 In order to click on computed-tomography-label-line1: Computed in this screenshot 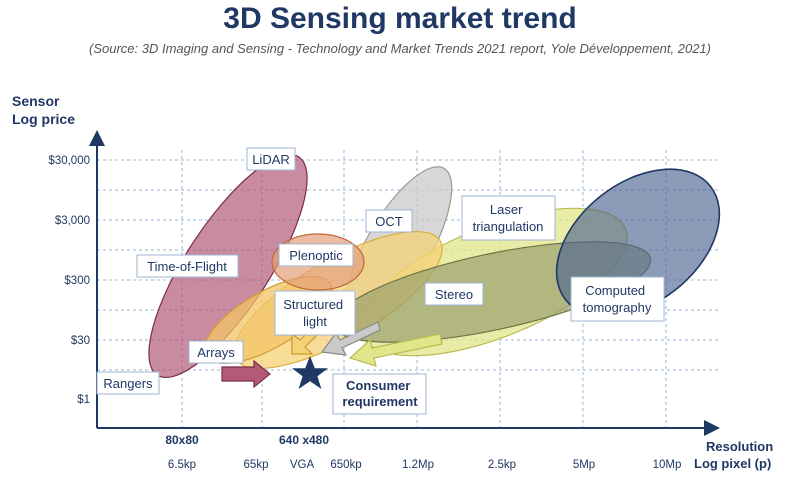, I will do `click(615, 290)`.